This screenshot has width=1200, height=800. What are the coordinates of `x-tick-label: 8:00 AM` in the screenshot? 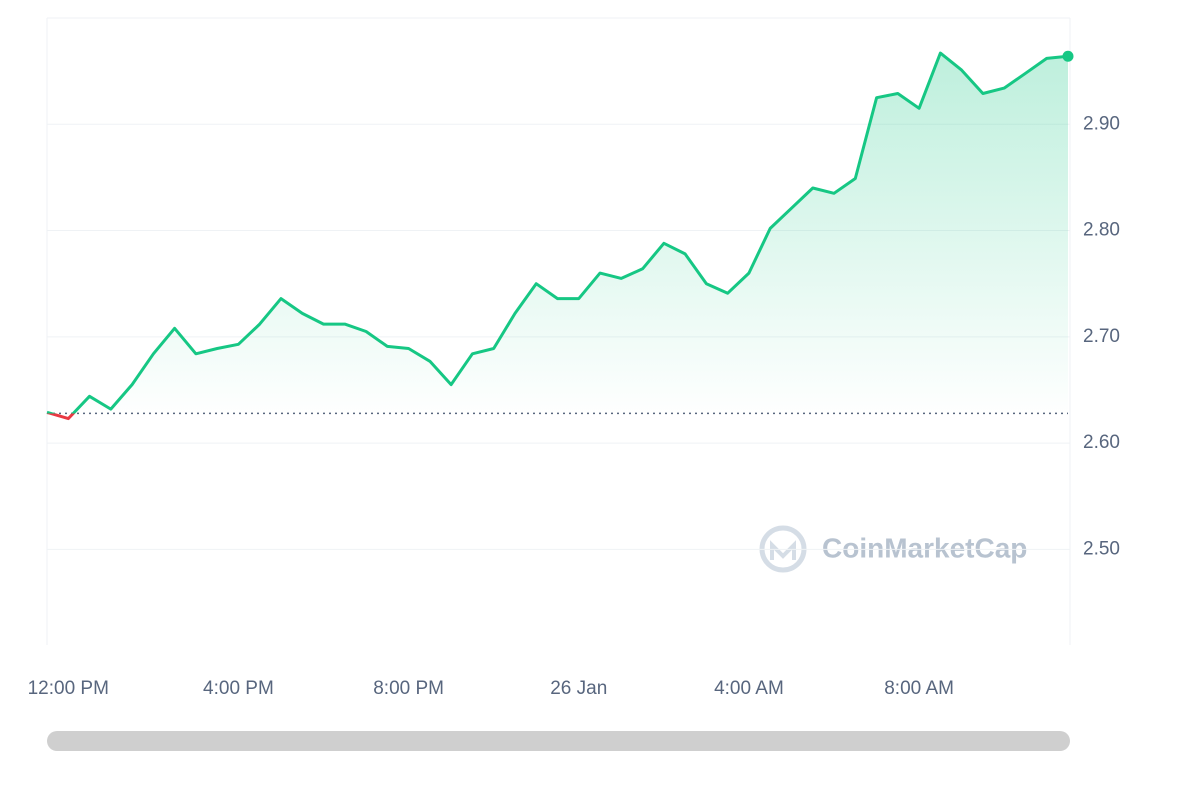 It's located at (919, 688).